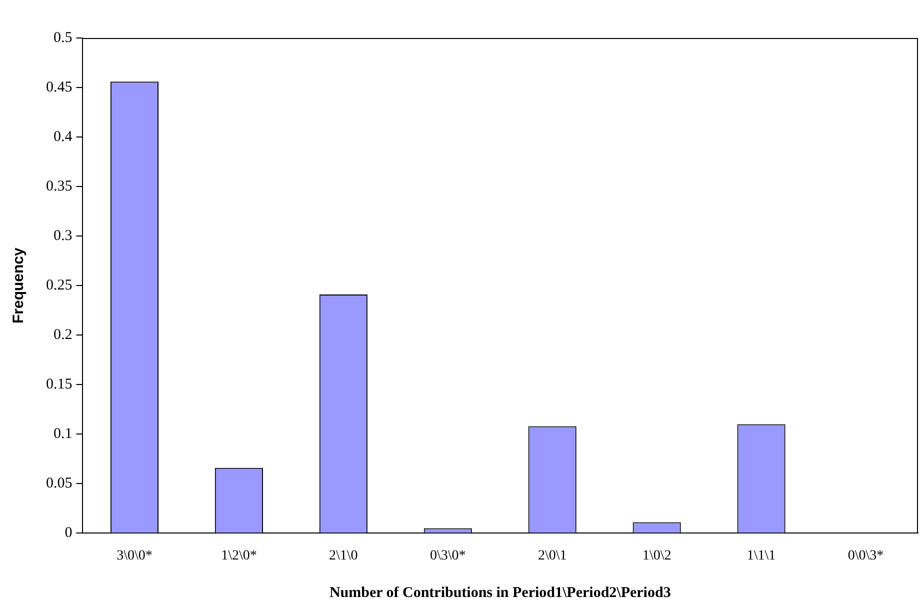 The width and height of the screenshot is (922, 616). I want to click on y-tick-label: 0.45, so click(59, 87).